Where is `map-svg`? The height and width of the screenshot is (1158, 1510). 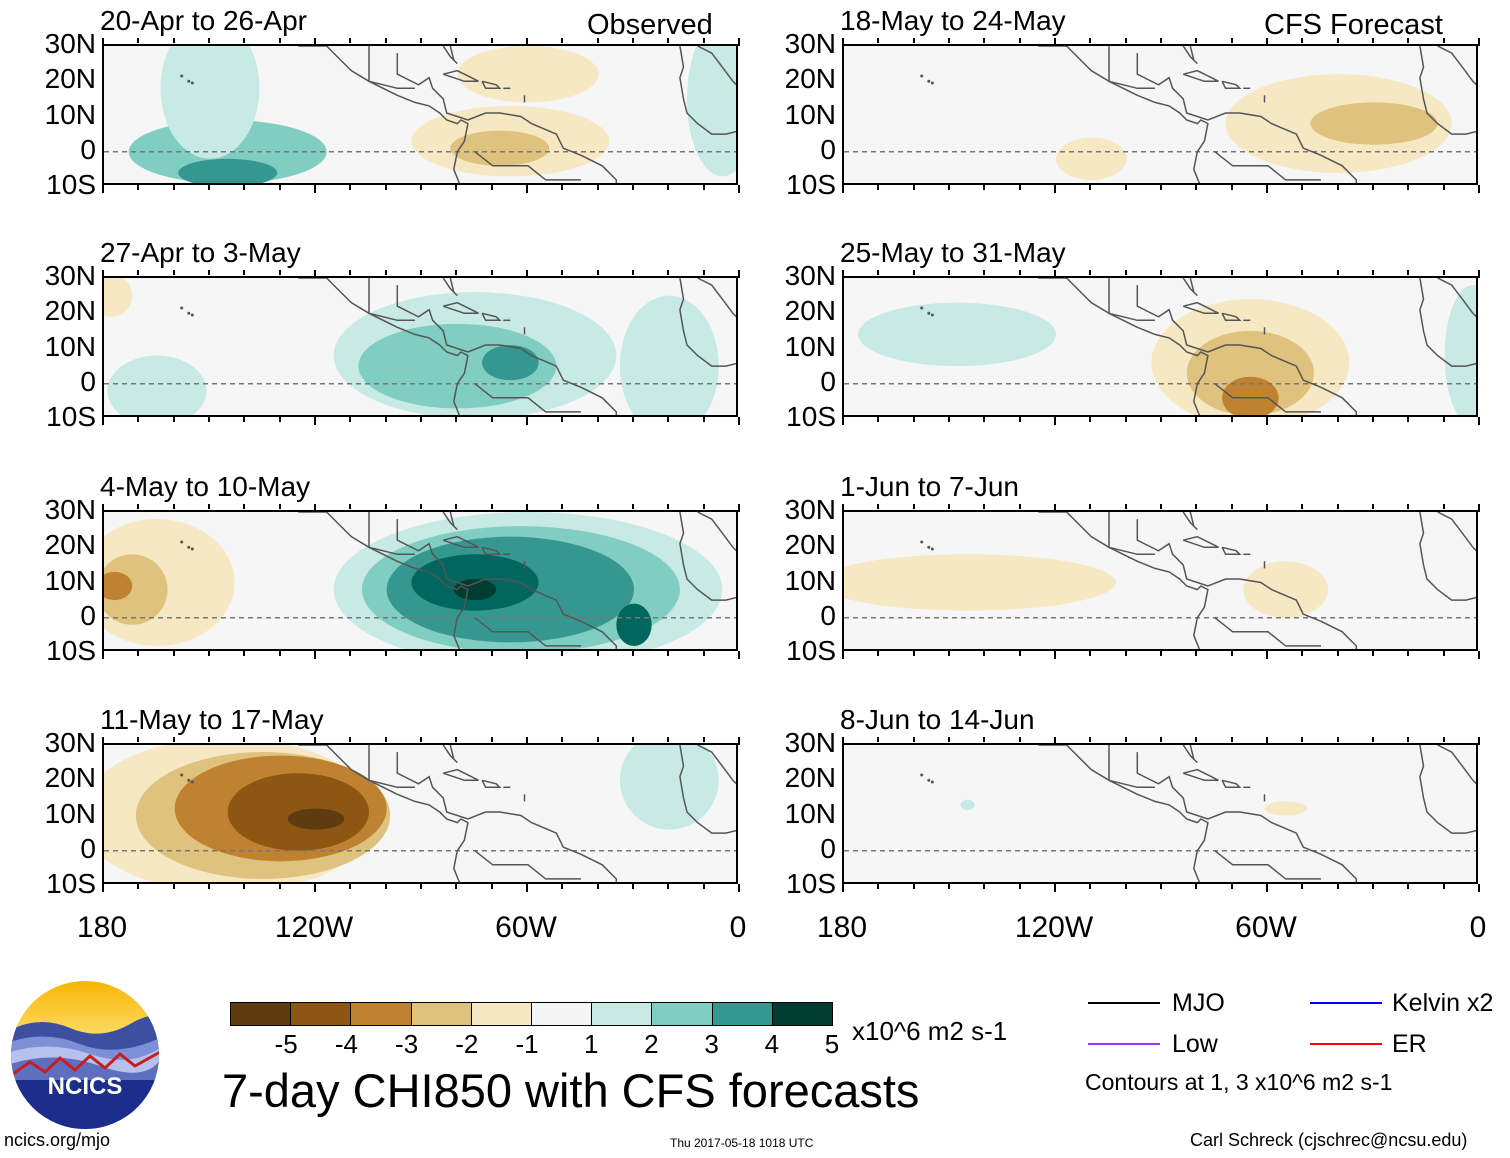 map-svg is located at coordinates (420, 114).